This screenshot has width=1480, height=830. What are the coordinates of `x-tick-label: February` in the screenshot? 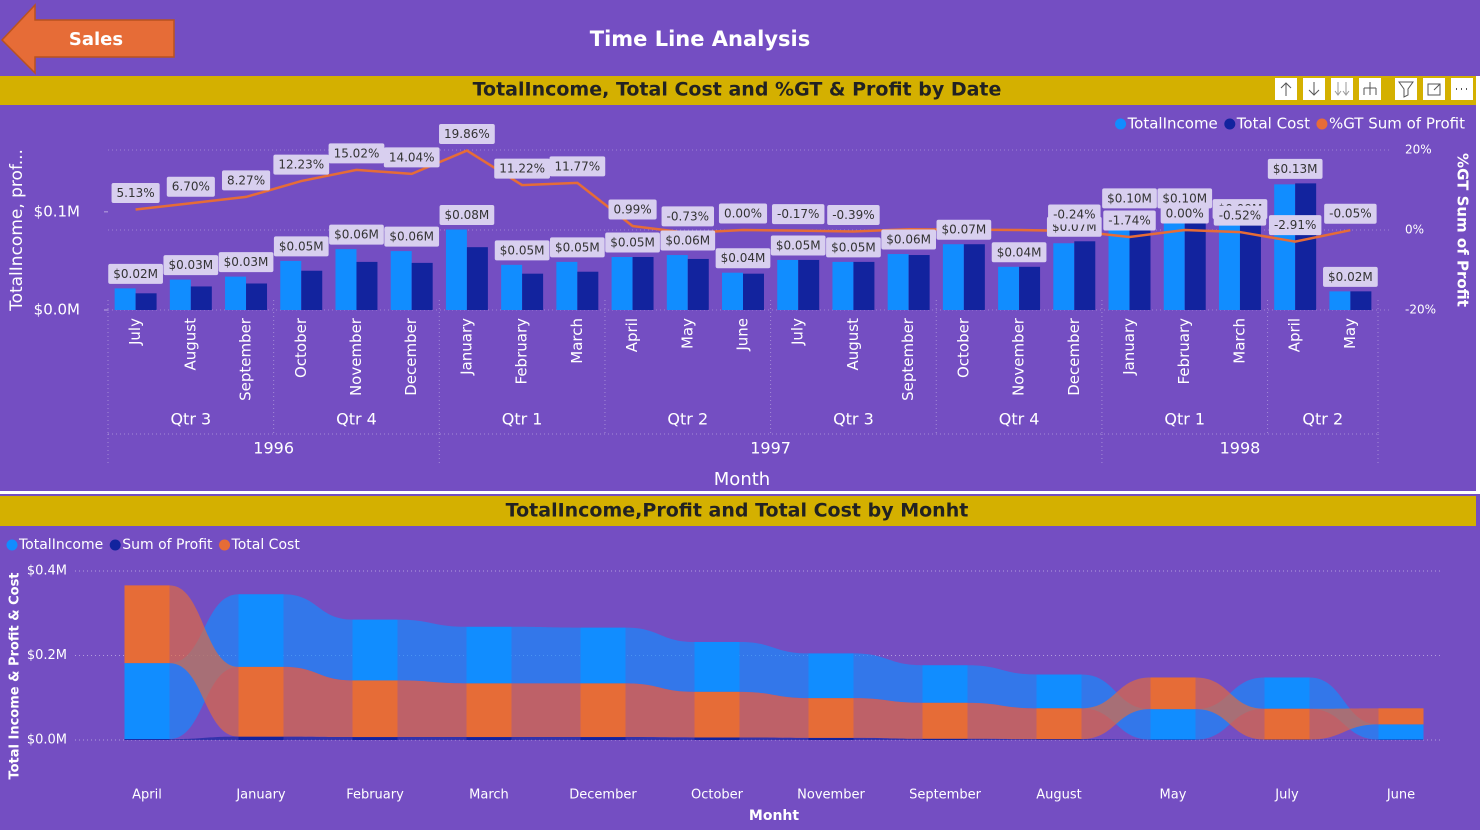 It's located at (522, 351).